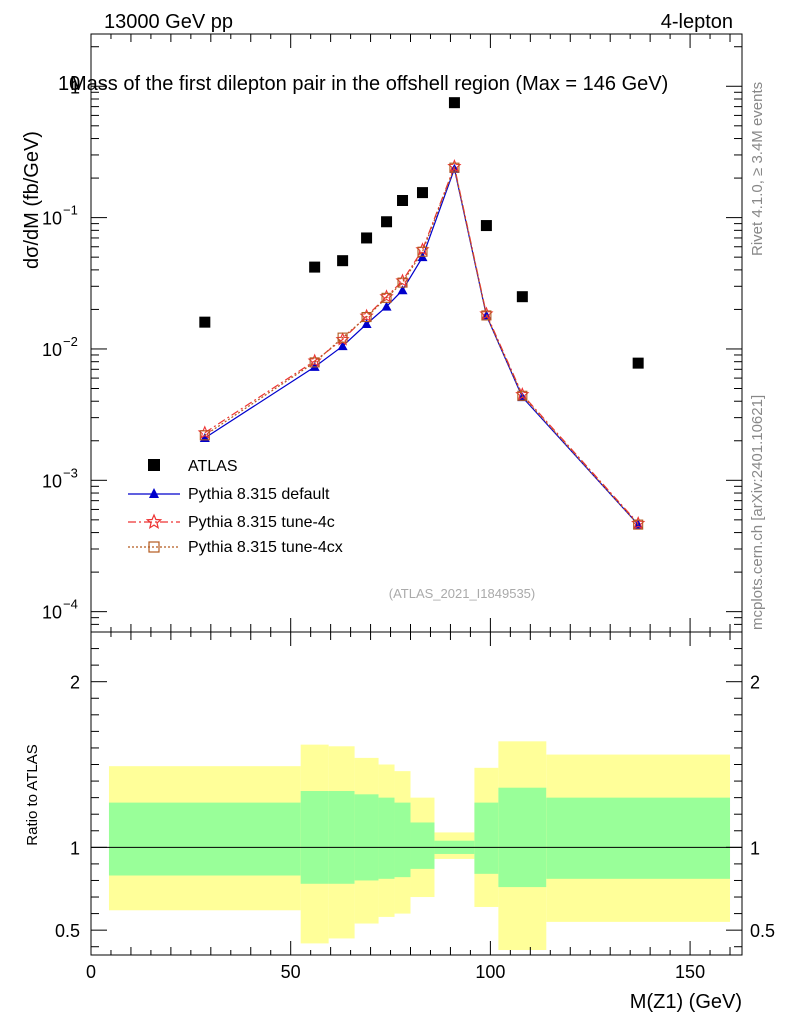 Image resolution: width=786 pixels, height=1024 pixels. What do you see at coordinates (75, 848) in the screenshot?
I see `ratio-tick-label-left: 1` at bounding box center [75, 848].